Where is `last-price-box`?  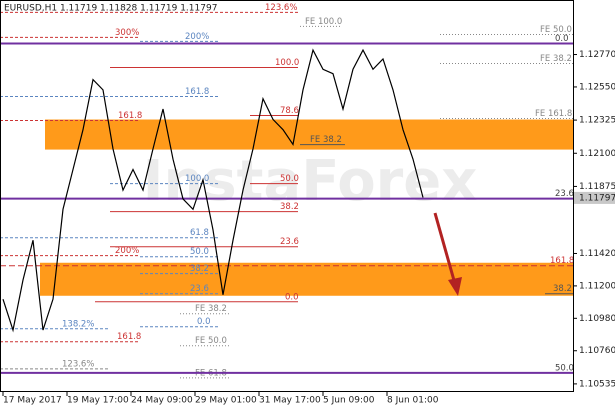 last-price-box is located at coordinates (594, 197).